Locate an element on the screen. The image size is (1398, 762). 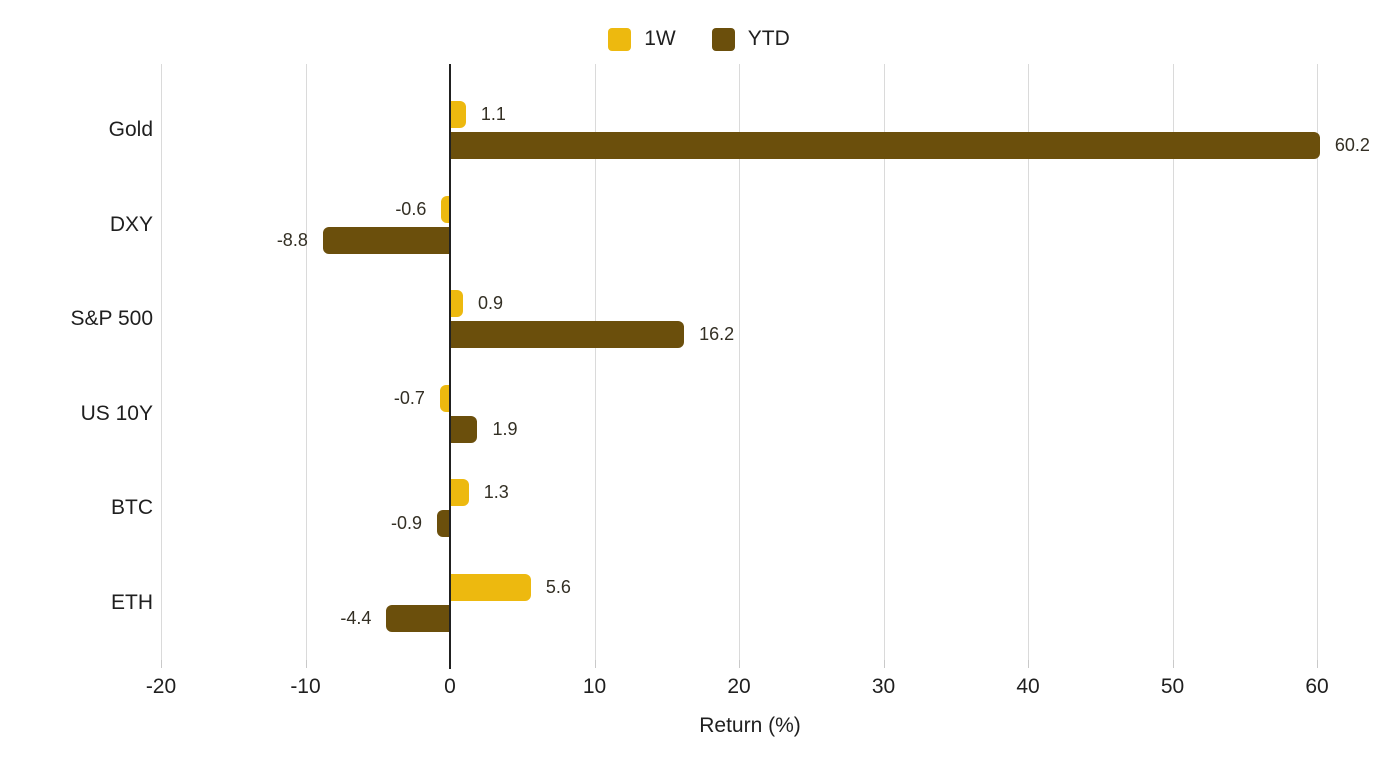
category-label-eth: ETH is located at coordinates (132, 602).